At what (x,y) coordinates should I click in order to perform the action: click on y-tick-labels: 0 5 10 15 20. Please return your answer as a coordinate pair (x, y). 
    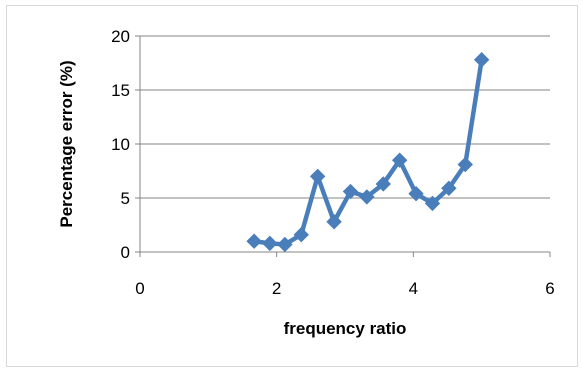
    Looking at the image, I should click on (120, 144).